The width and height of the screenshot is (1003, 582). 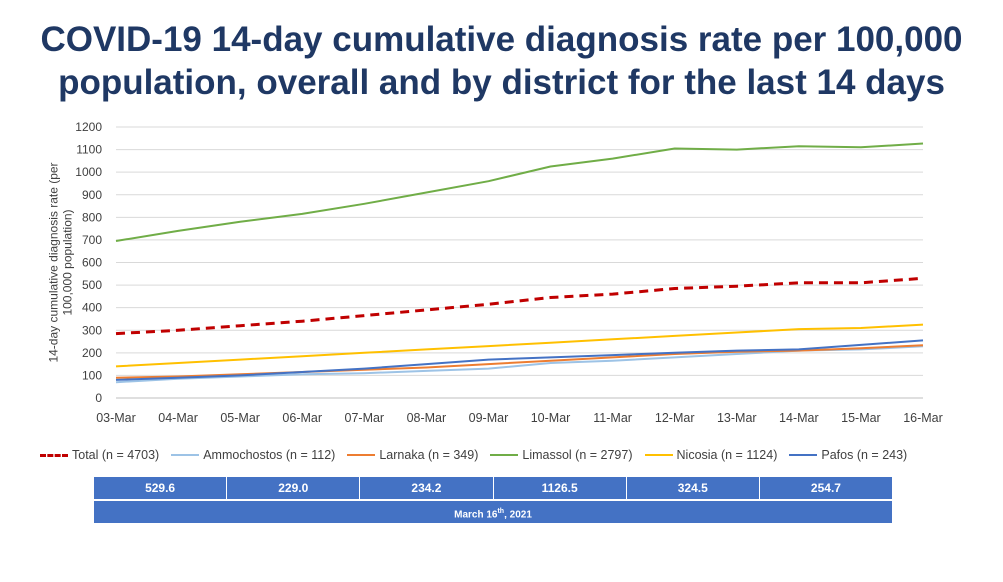 What do you see at coordinates (116, 418) in the screenshot?
I see `x-tick-label: 03-Mar` at bounding box center [116, 418].